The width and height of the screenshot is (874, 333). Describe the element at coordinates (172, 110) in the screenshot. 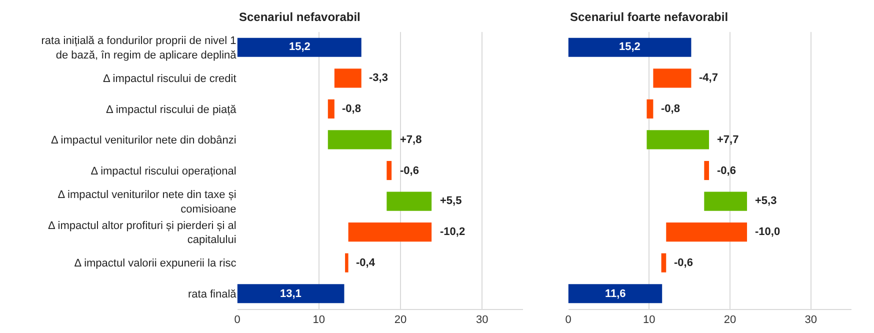

I see `y-tick-label: Δ impactul riscului de piață` at that location.